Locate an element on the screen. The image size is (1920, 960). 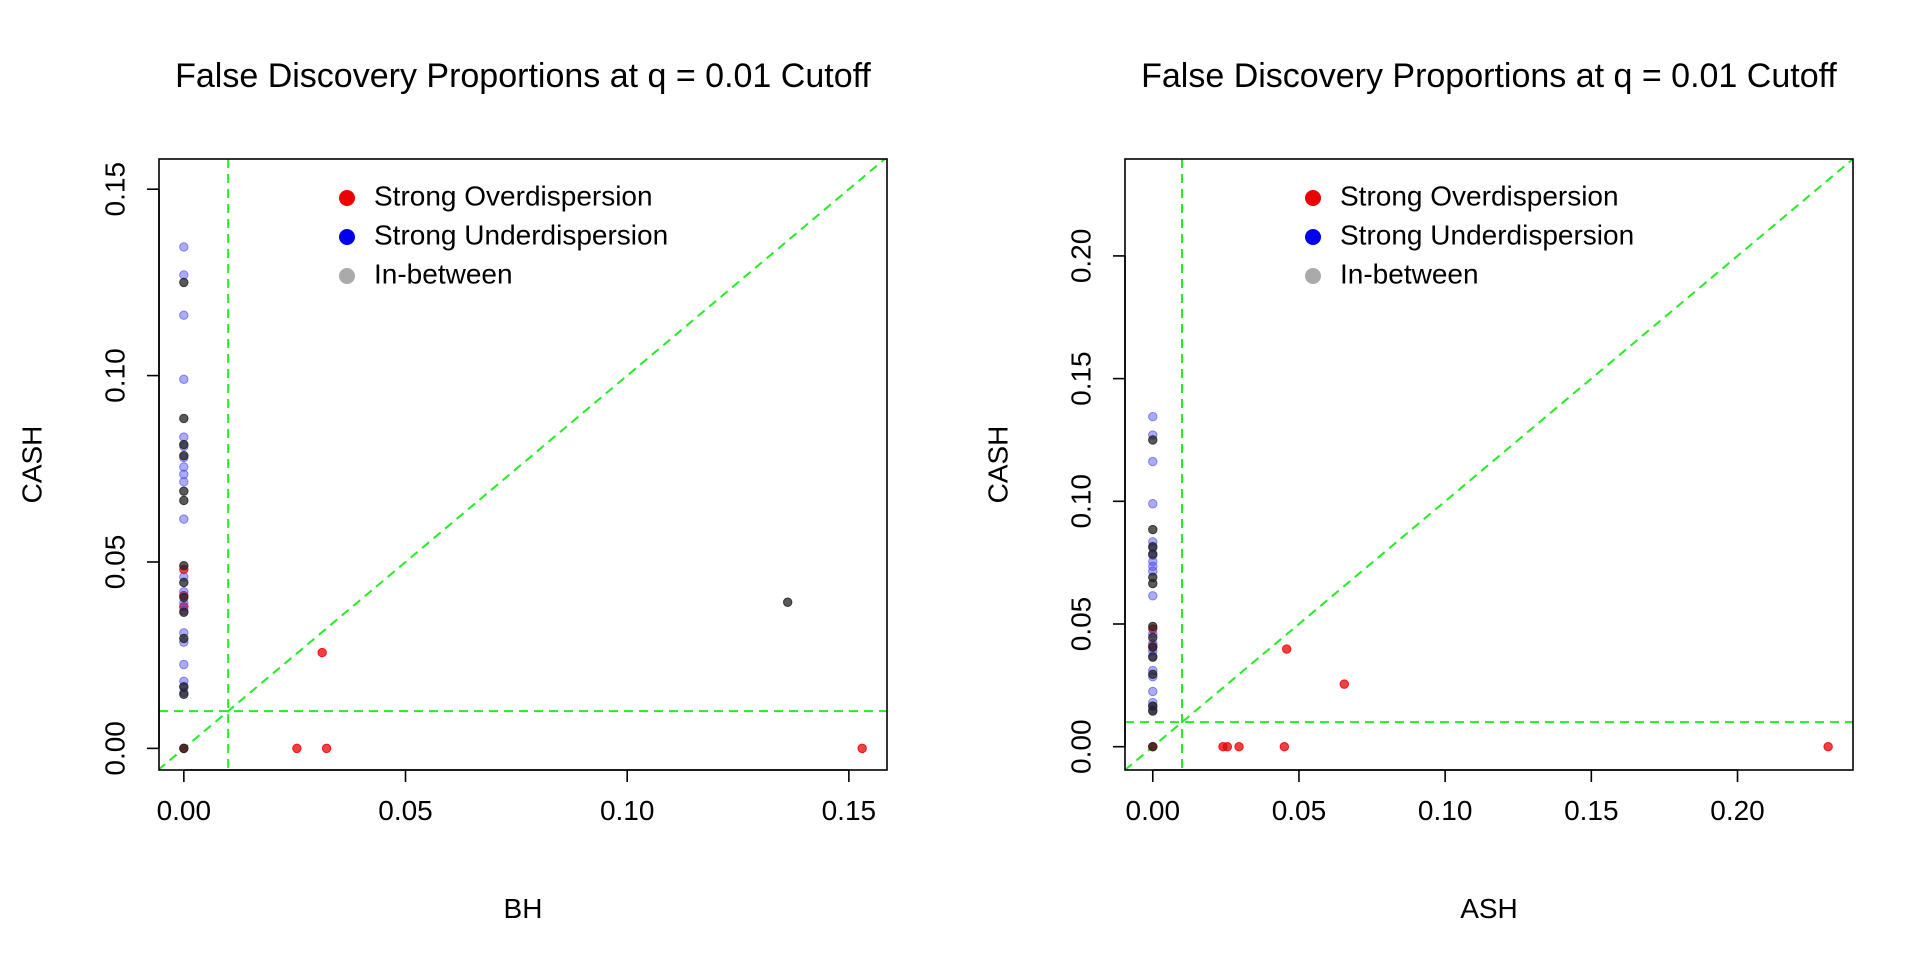
x-axis-label: ASH is located at coordinates (1489, 908).